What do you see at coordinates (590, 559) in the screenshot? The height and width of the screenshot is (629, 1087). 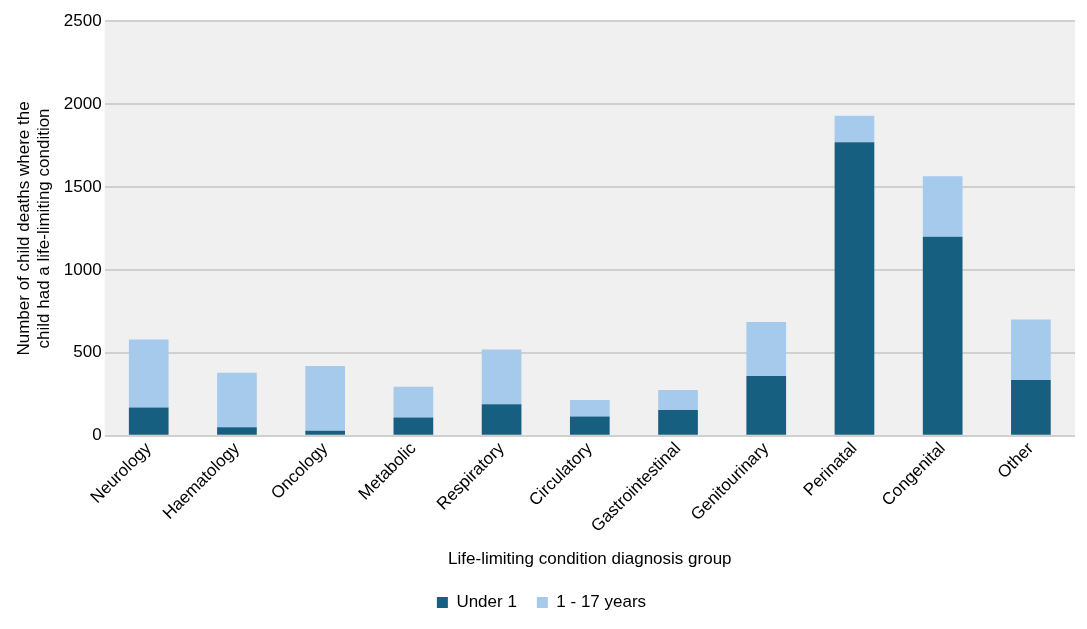 I see `x-axis-title: Life-limiting condition diagnosis group` at bounding box center [590, 559].